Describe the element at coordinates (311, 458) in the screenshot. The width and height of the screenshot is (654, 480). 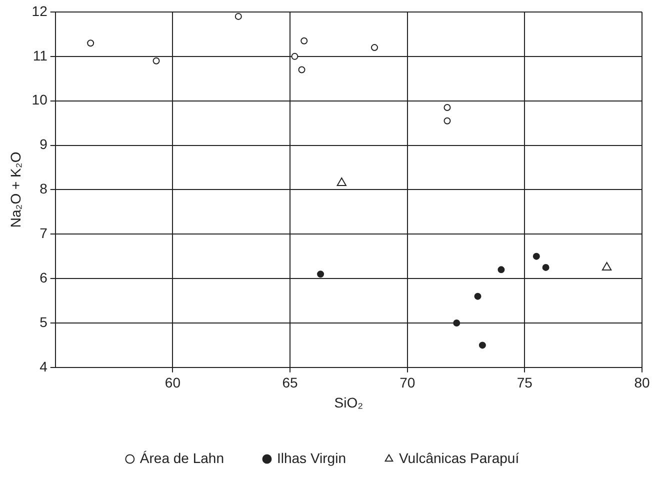
I see `legend-label: Ilhas Virgin` at that location.